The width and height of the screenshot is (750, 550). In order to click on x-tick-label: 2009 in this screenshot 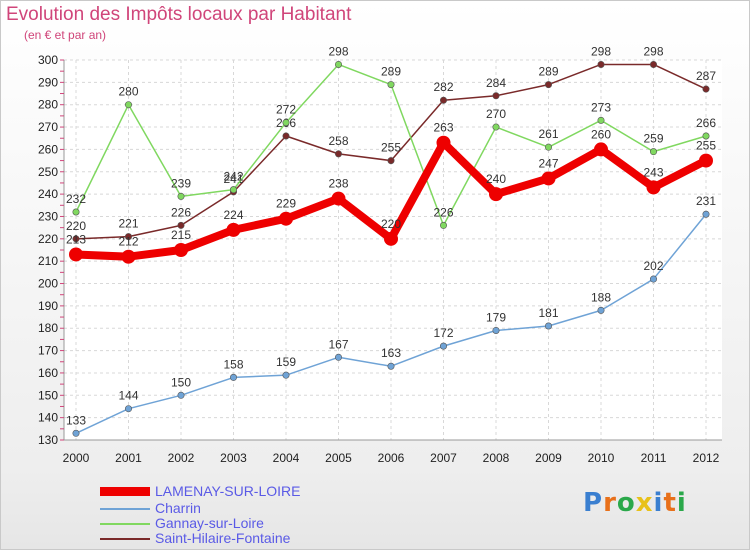, I will do `click(548, 458)`.